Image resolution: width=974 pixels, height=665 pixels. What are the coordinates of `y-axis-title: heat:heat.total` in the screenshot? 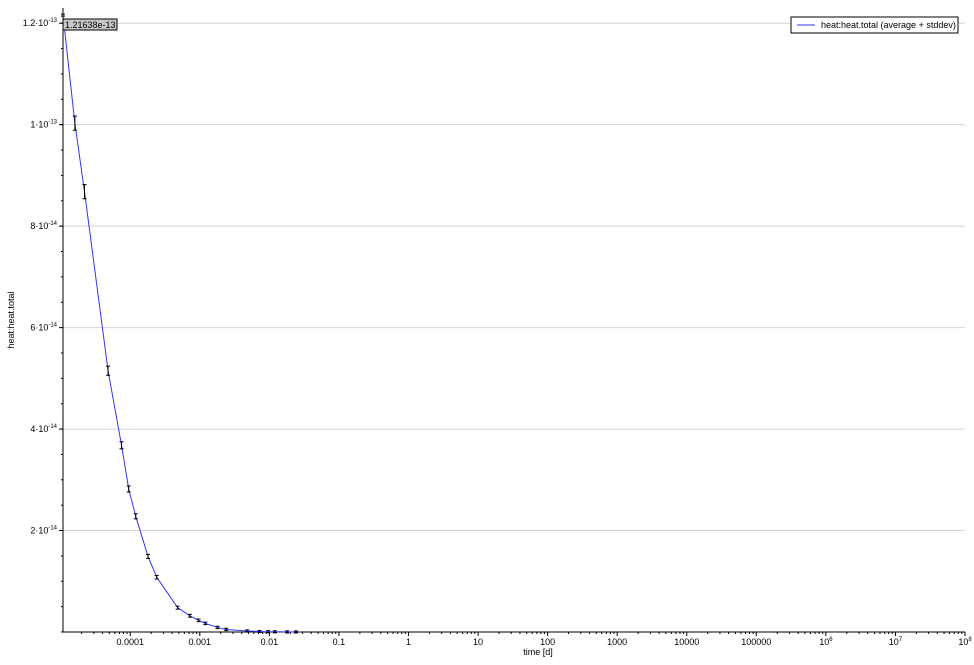 It's located at (11, 319).